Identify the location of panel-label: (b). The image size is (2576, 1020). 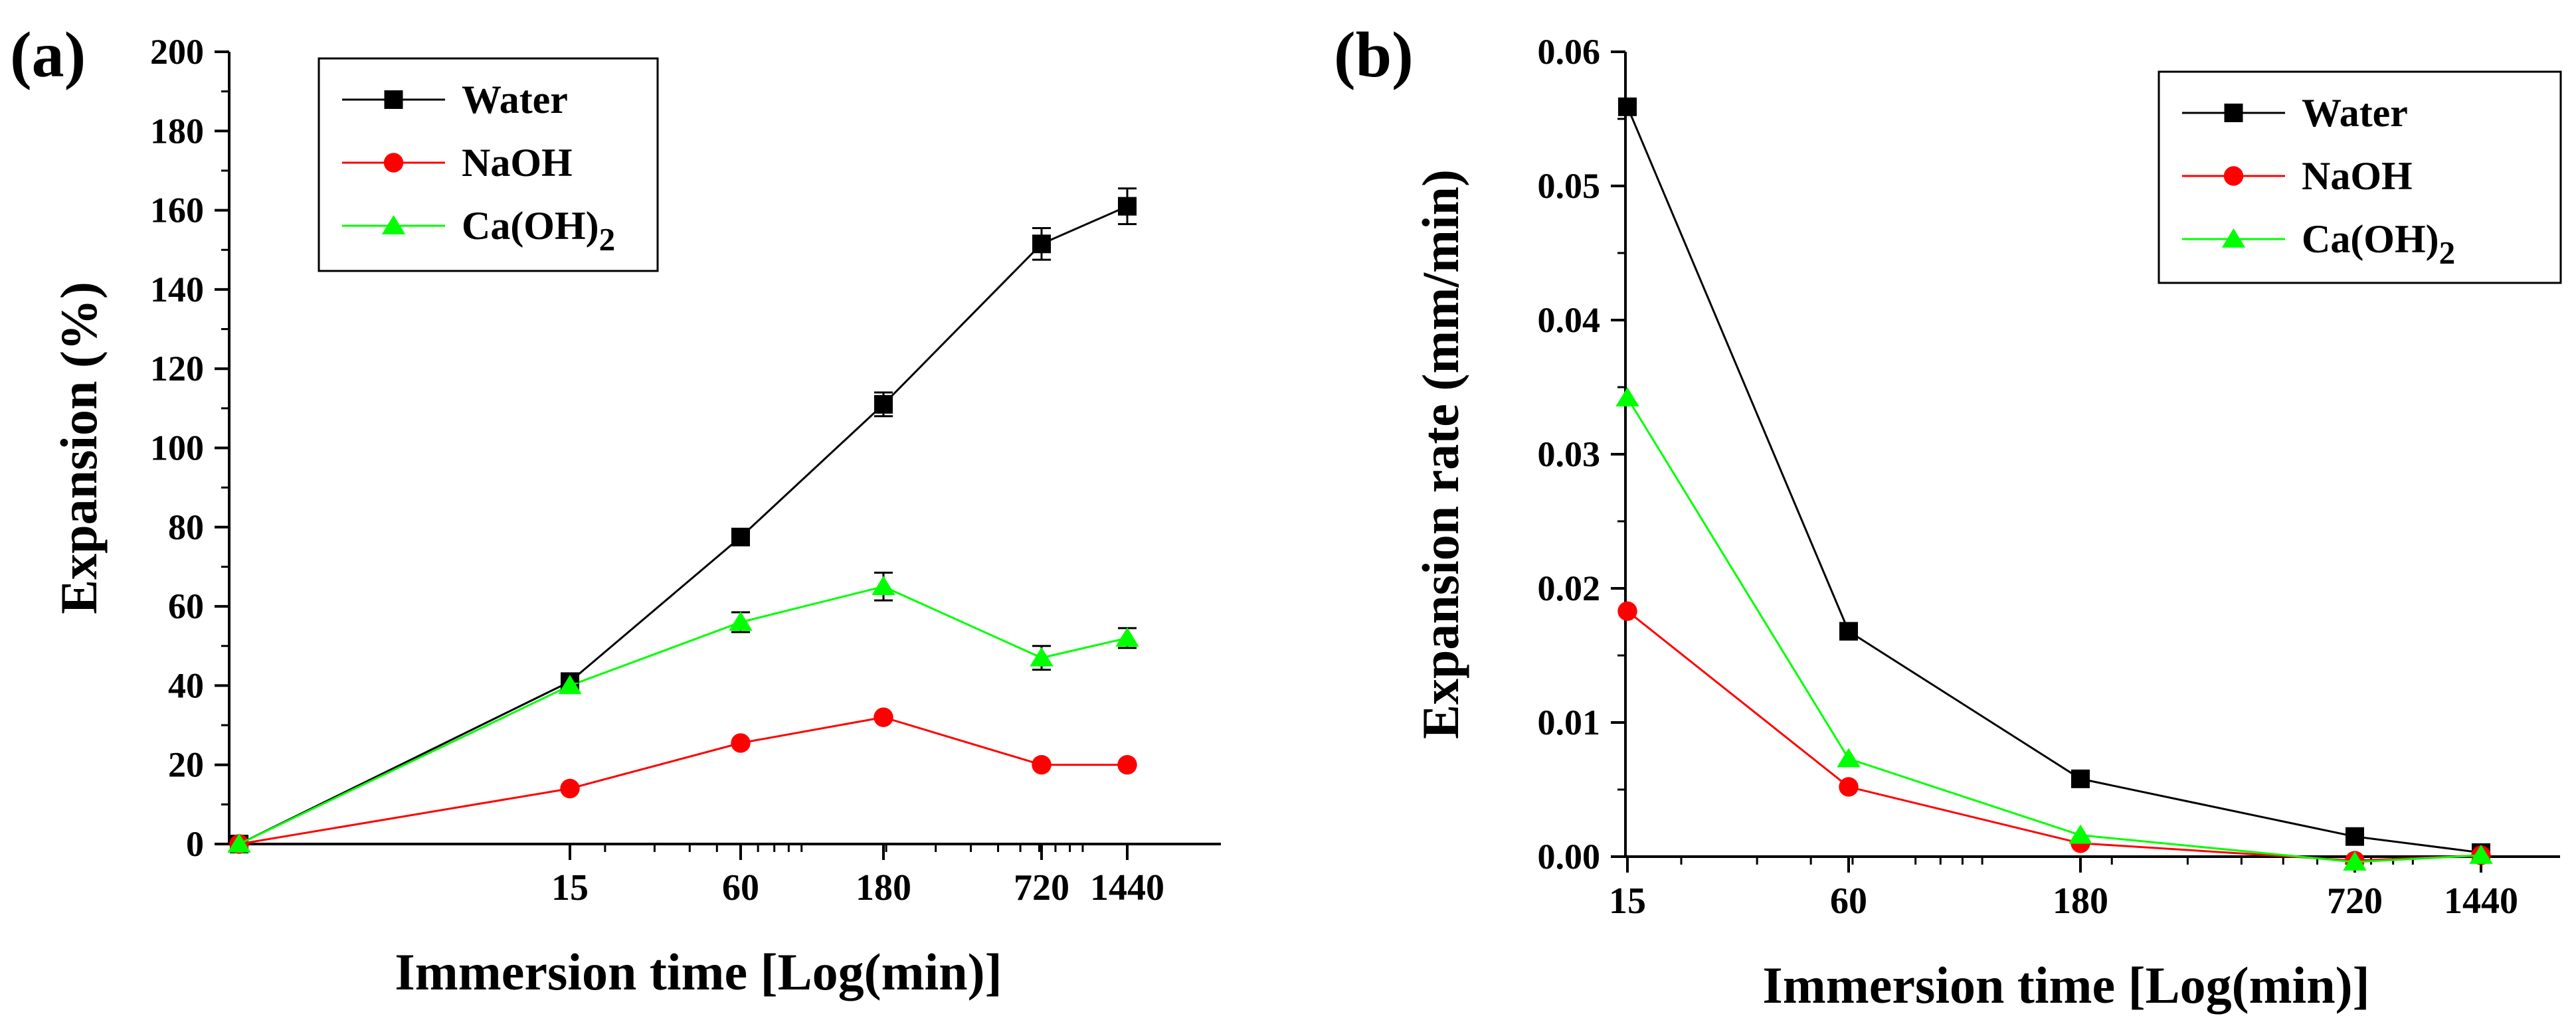
(1374, 55).